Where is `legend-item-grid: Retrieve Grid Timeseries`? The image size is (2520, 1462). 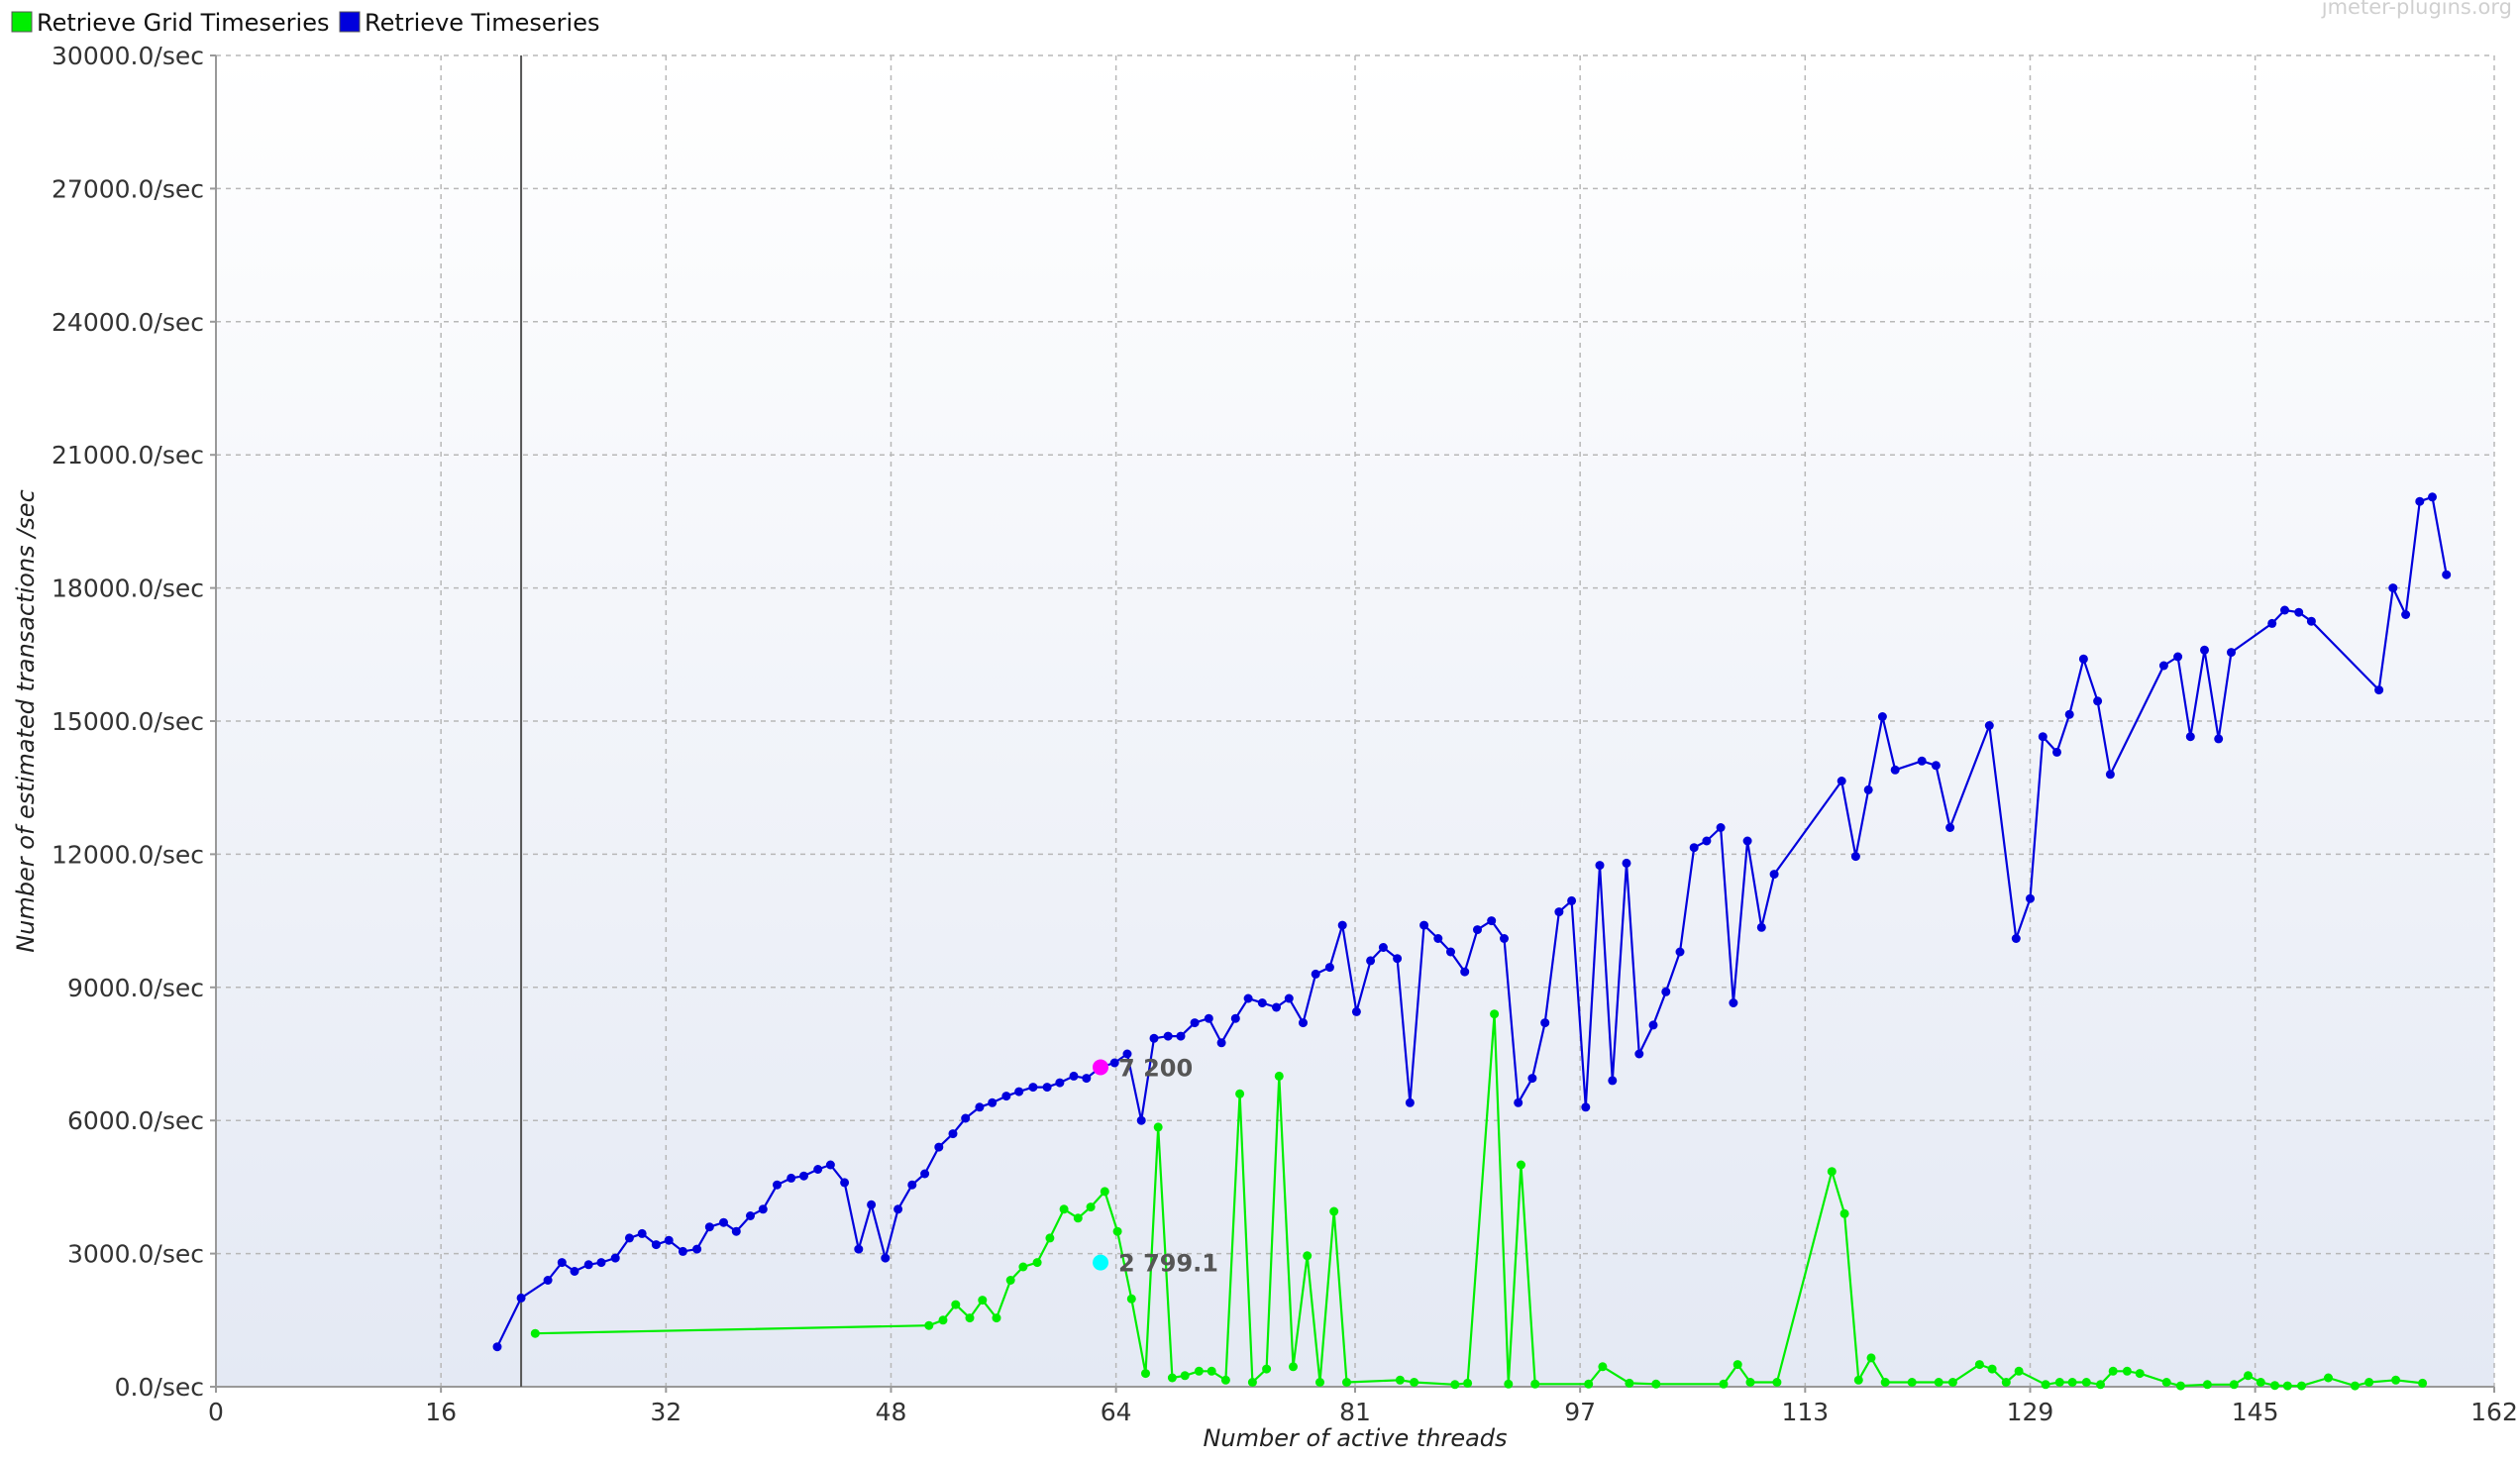 legend-item-grid: Retrieve Grid Timeseries is located at coordinates (170, 23).